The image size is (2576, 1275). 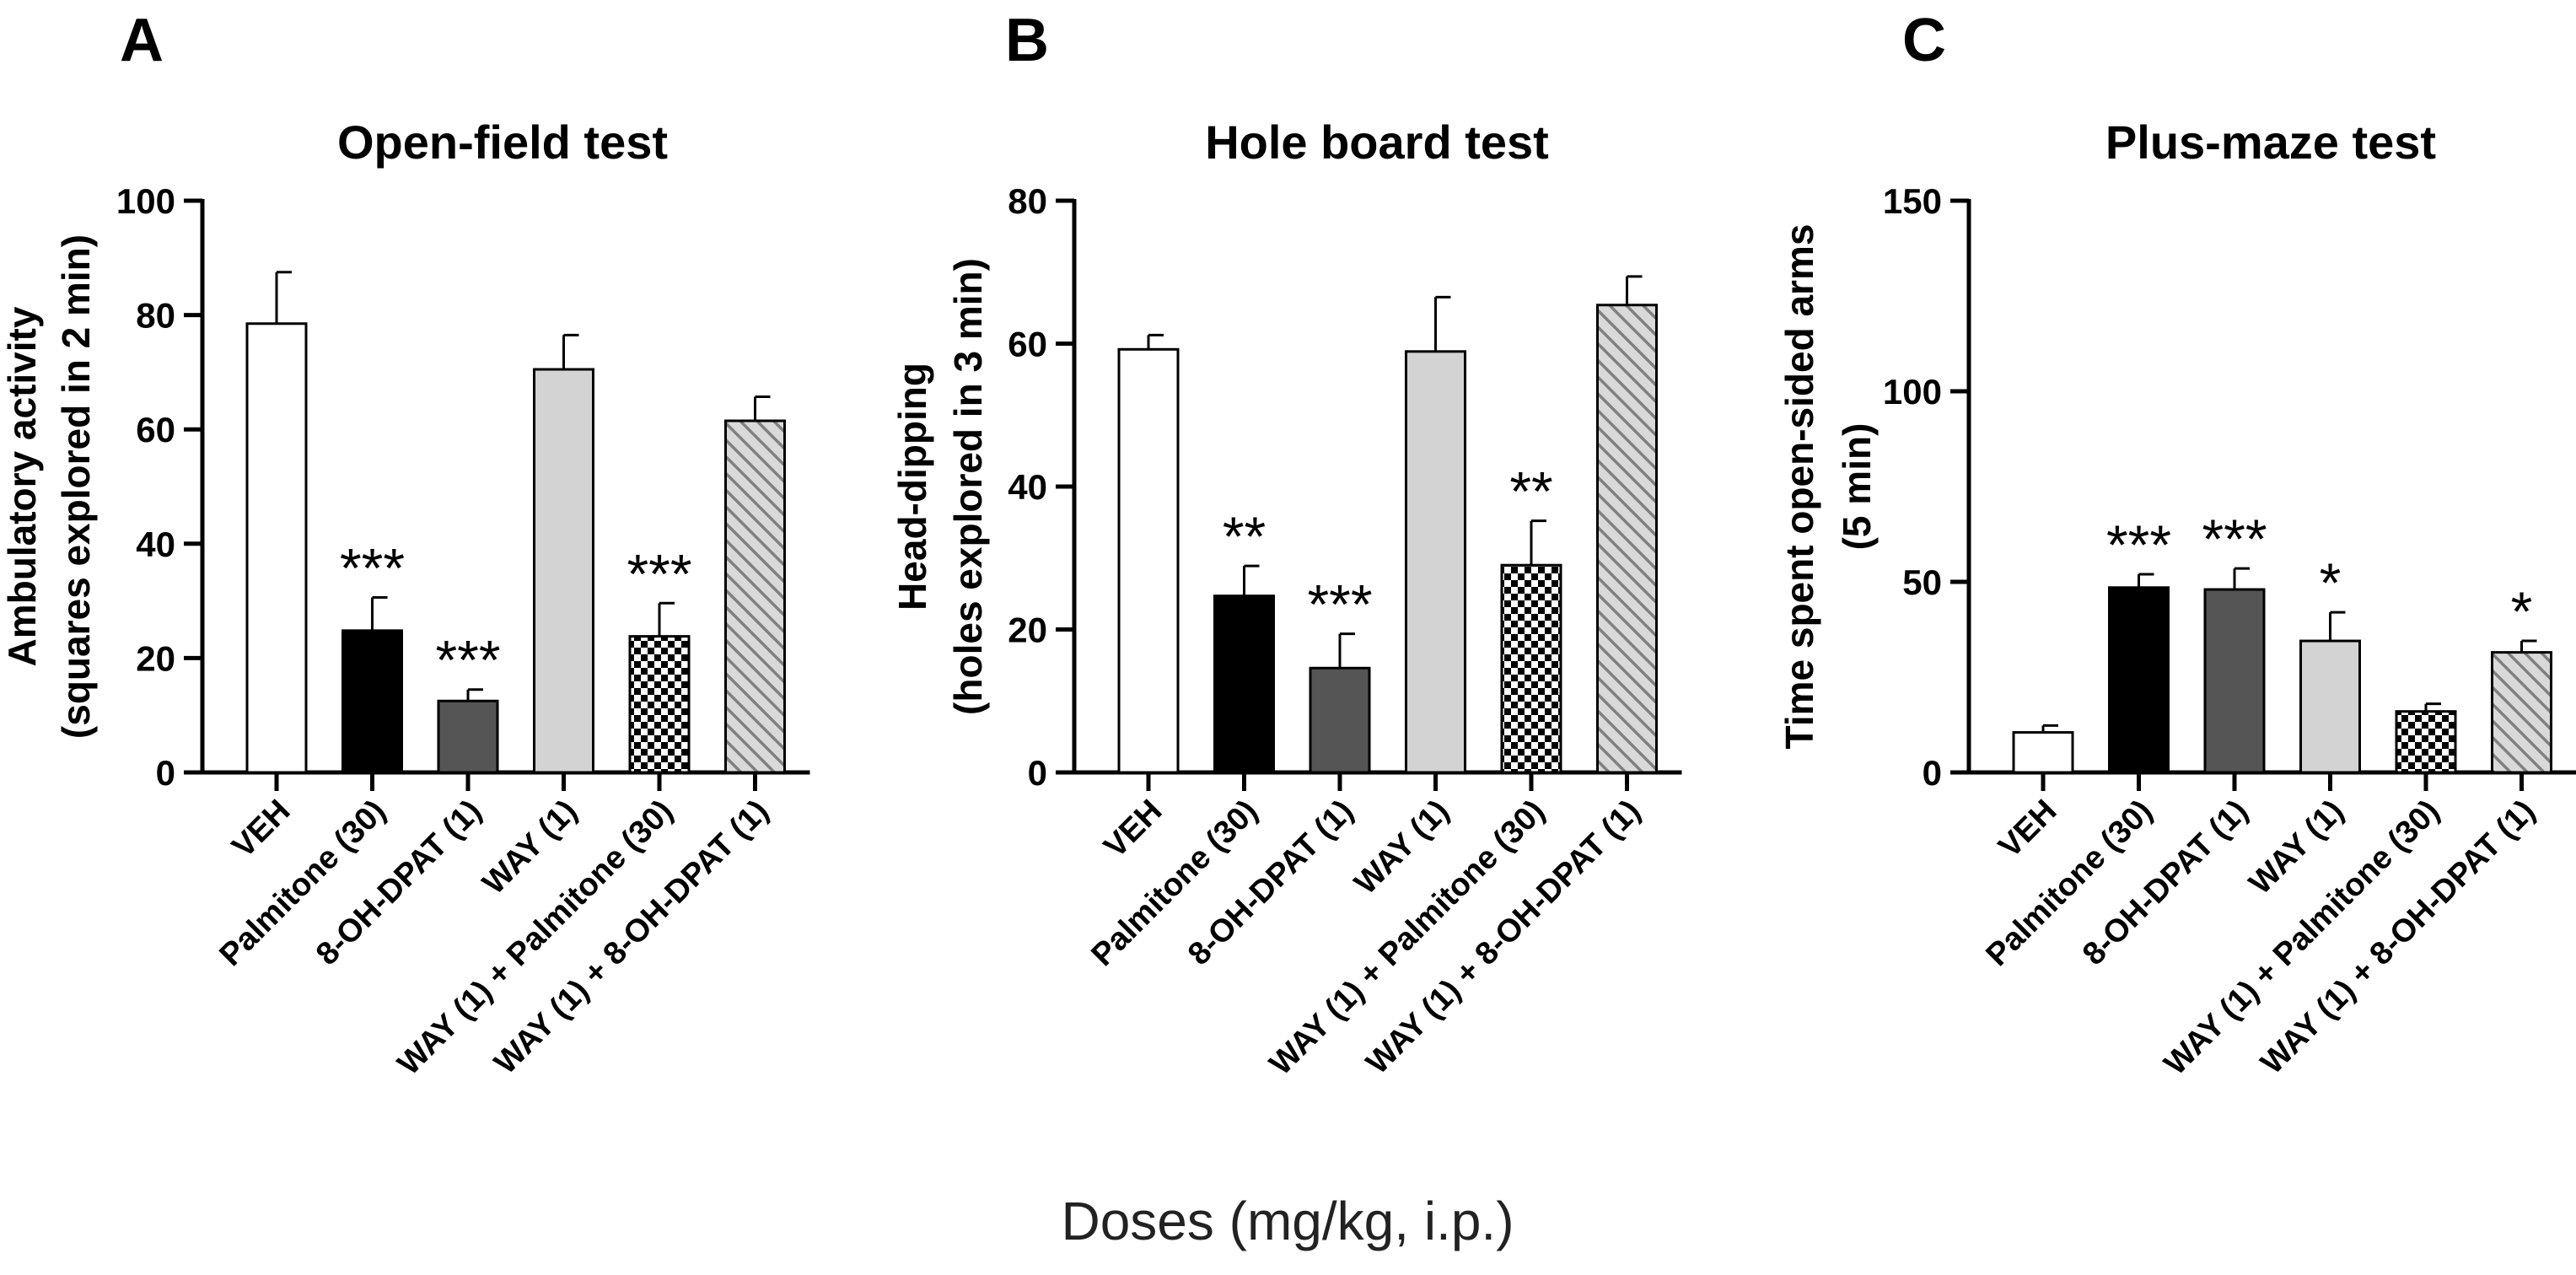 I want to click on significance-a-8-oh-dpat-1: ***, so click(x=468, y=660).